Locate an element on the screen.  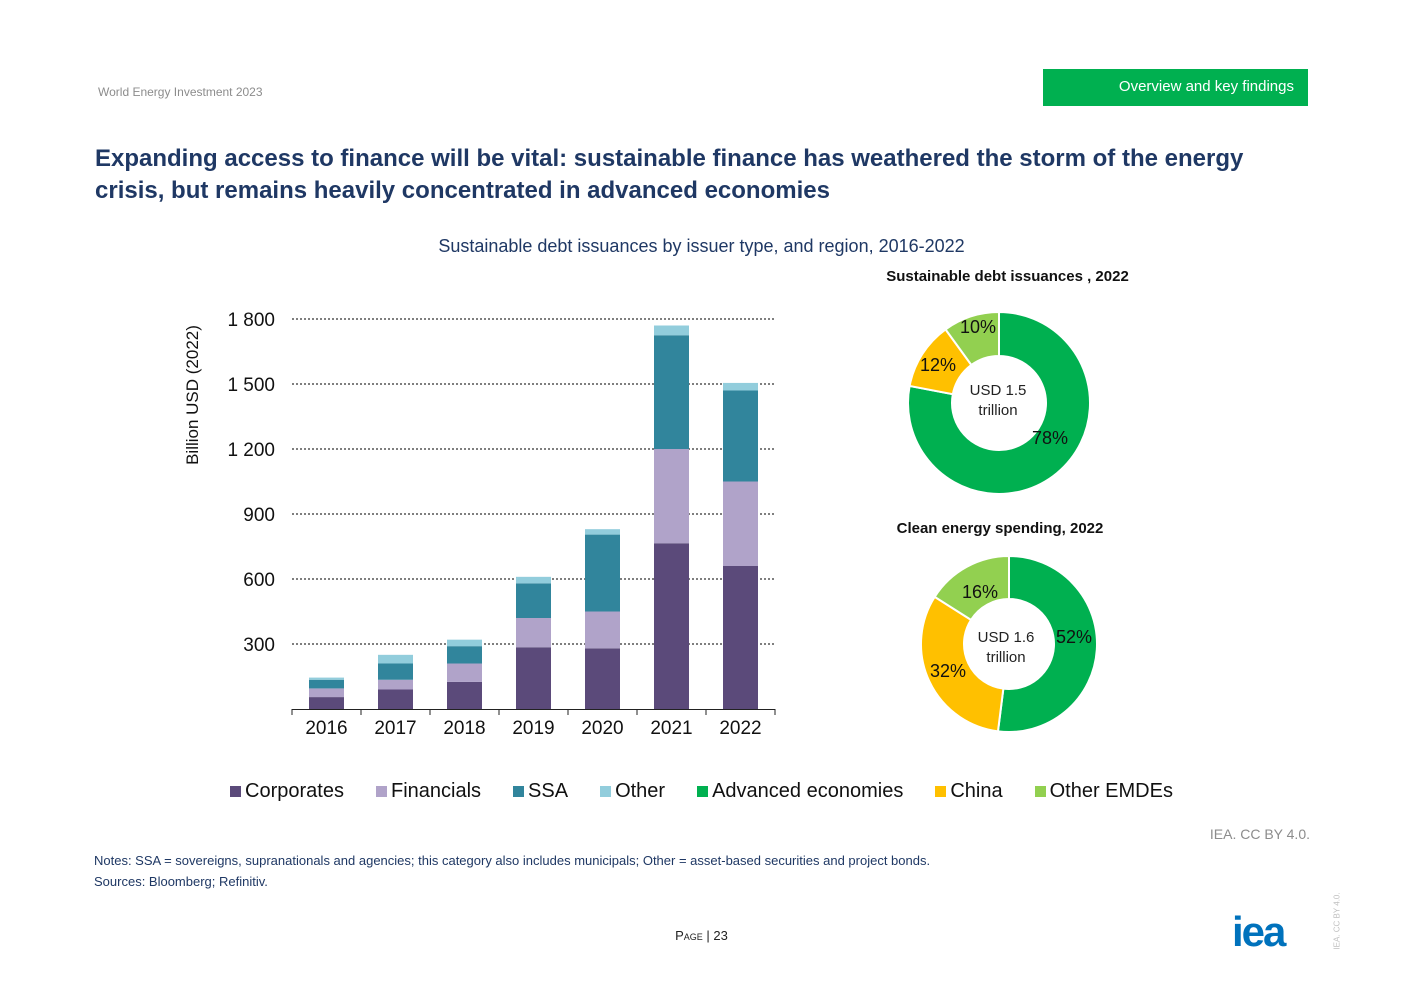
donut2-center-line2: trillion is located at coordinates (1006, 657).